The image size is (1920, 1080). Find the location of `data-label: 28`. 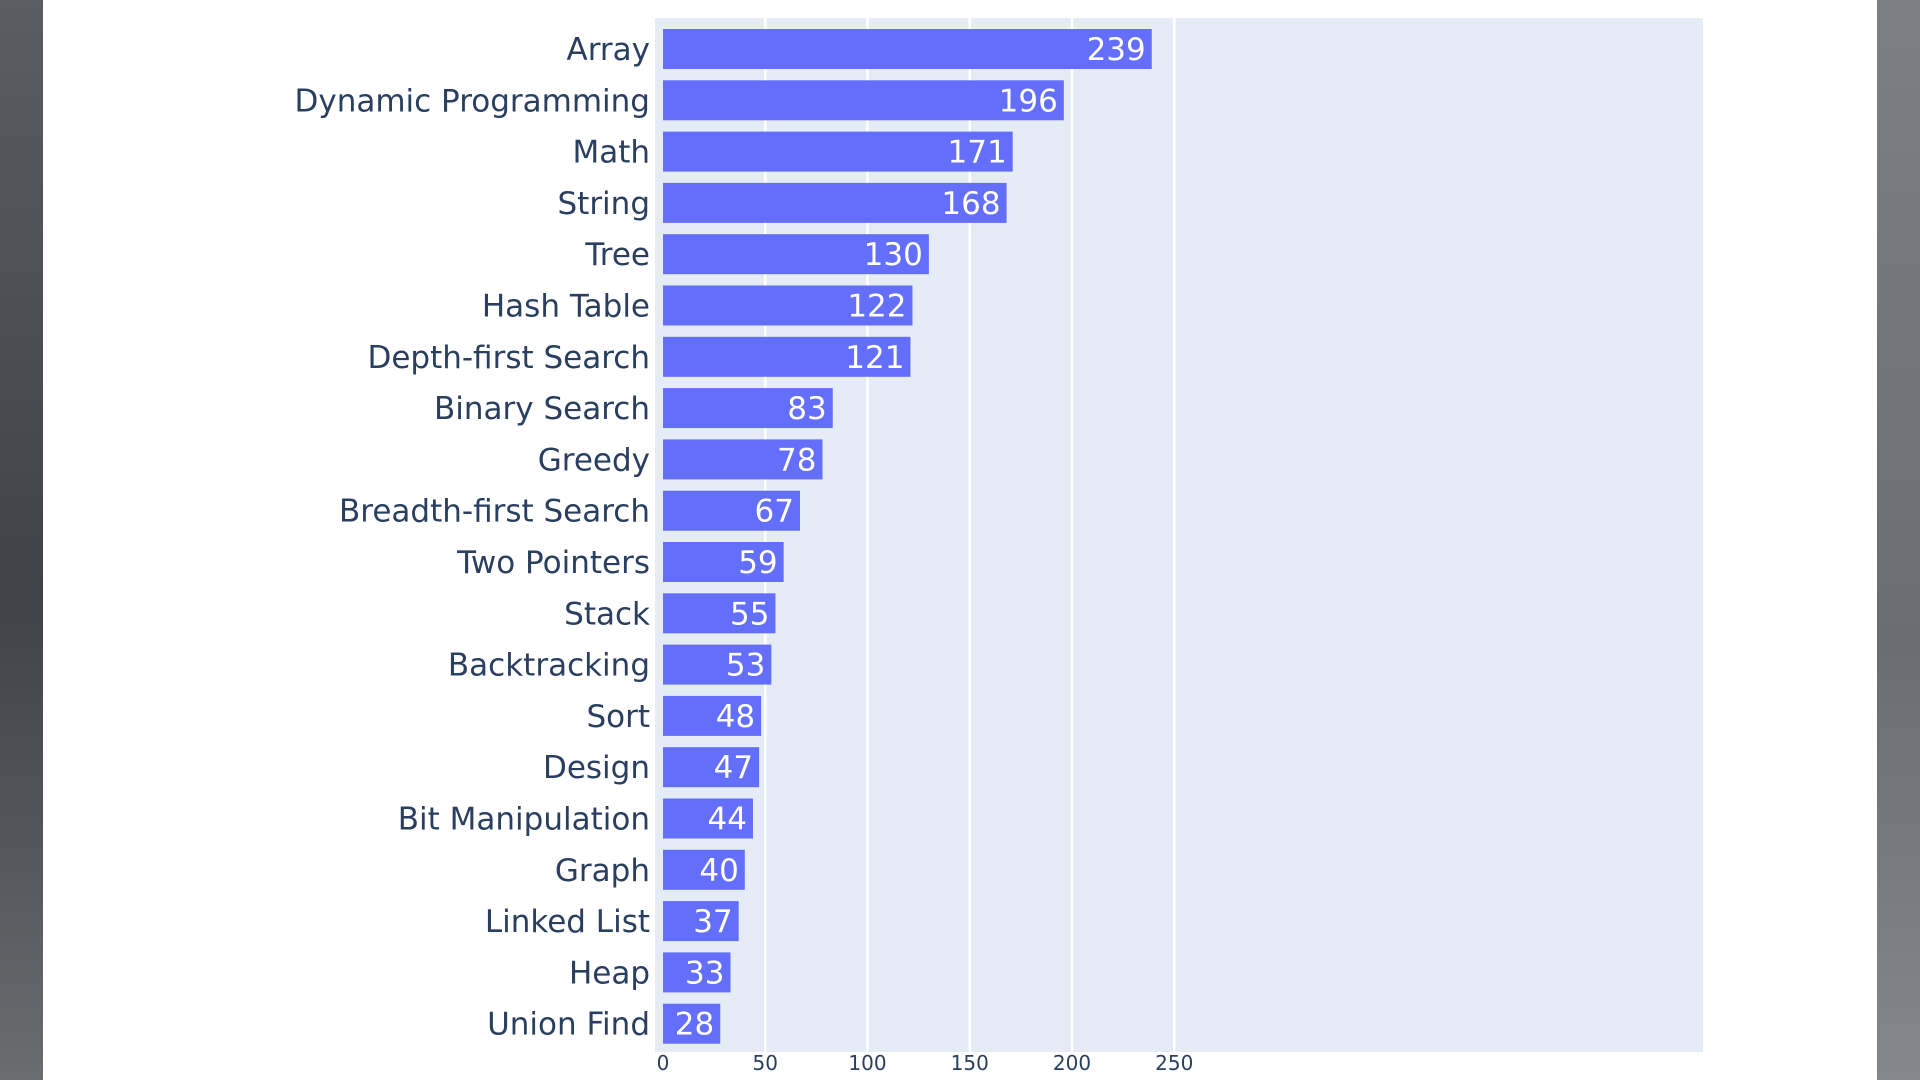

data-label: 28 is located at coordinates (694, 1025).